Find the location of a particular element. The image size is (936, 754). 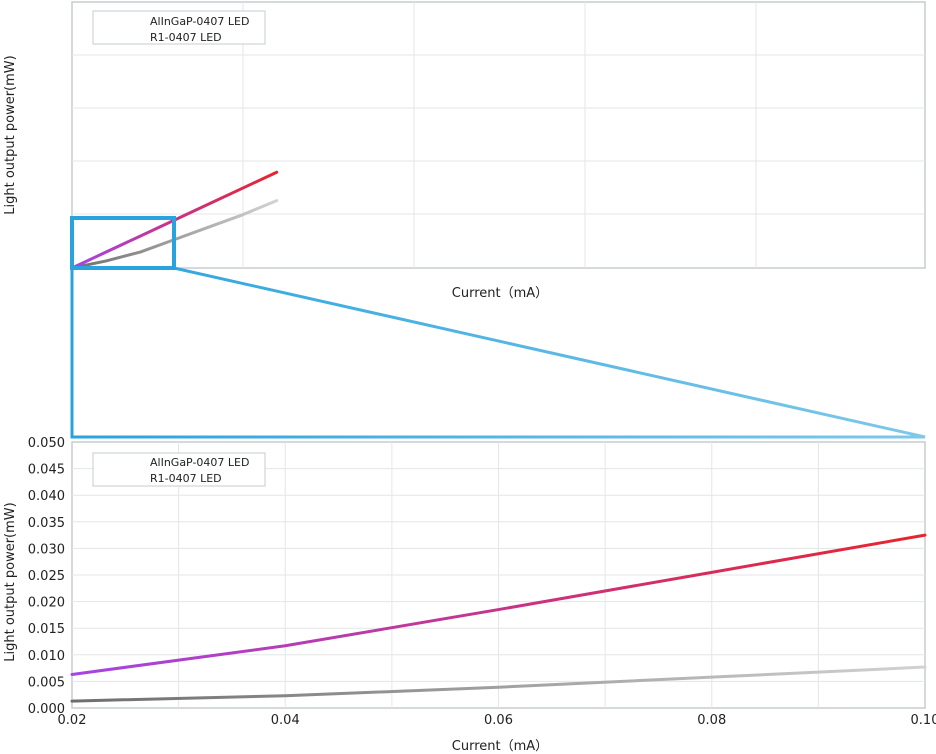

overview-x-axis-title: Current（mA） is located at coordinates (500, 293).